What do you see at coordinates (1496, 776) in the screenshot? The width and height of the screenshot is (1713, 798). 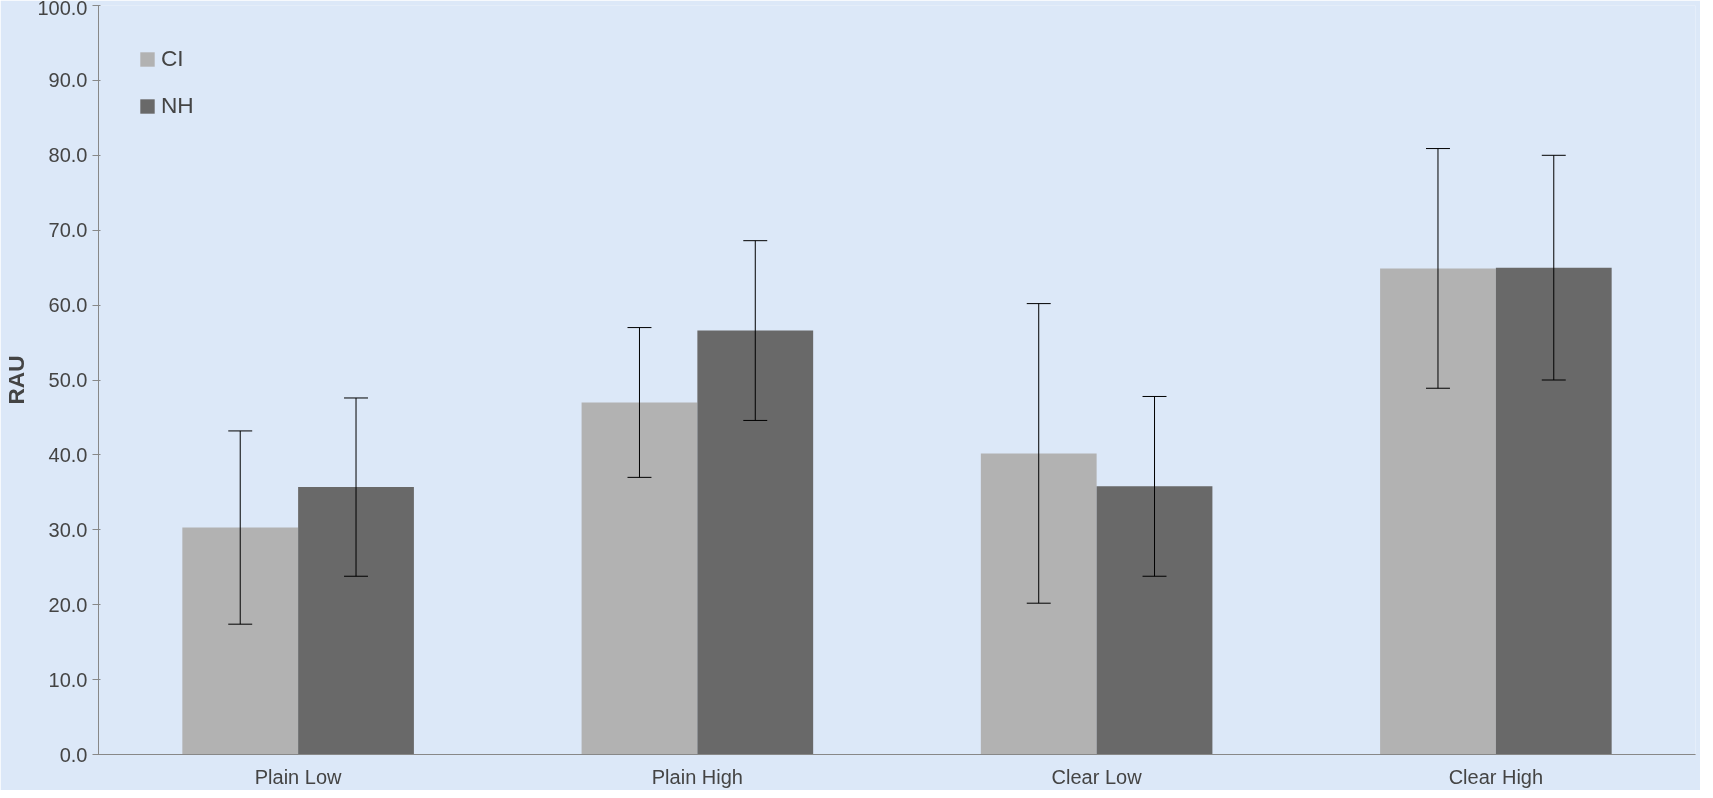 I see `x-tick-label: Clear High` at bounding box center [1496, 776].